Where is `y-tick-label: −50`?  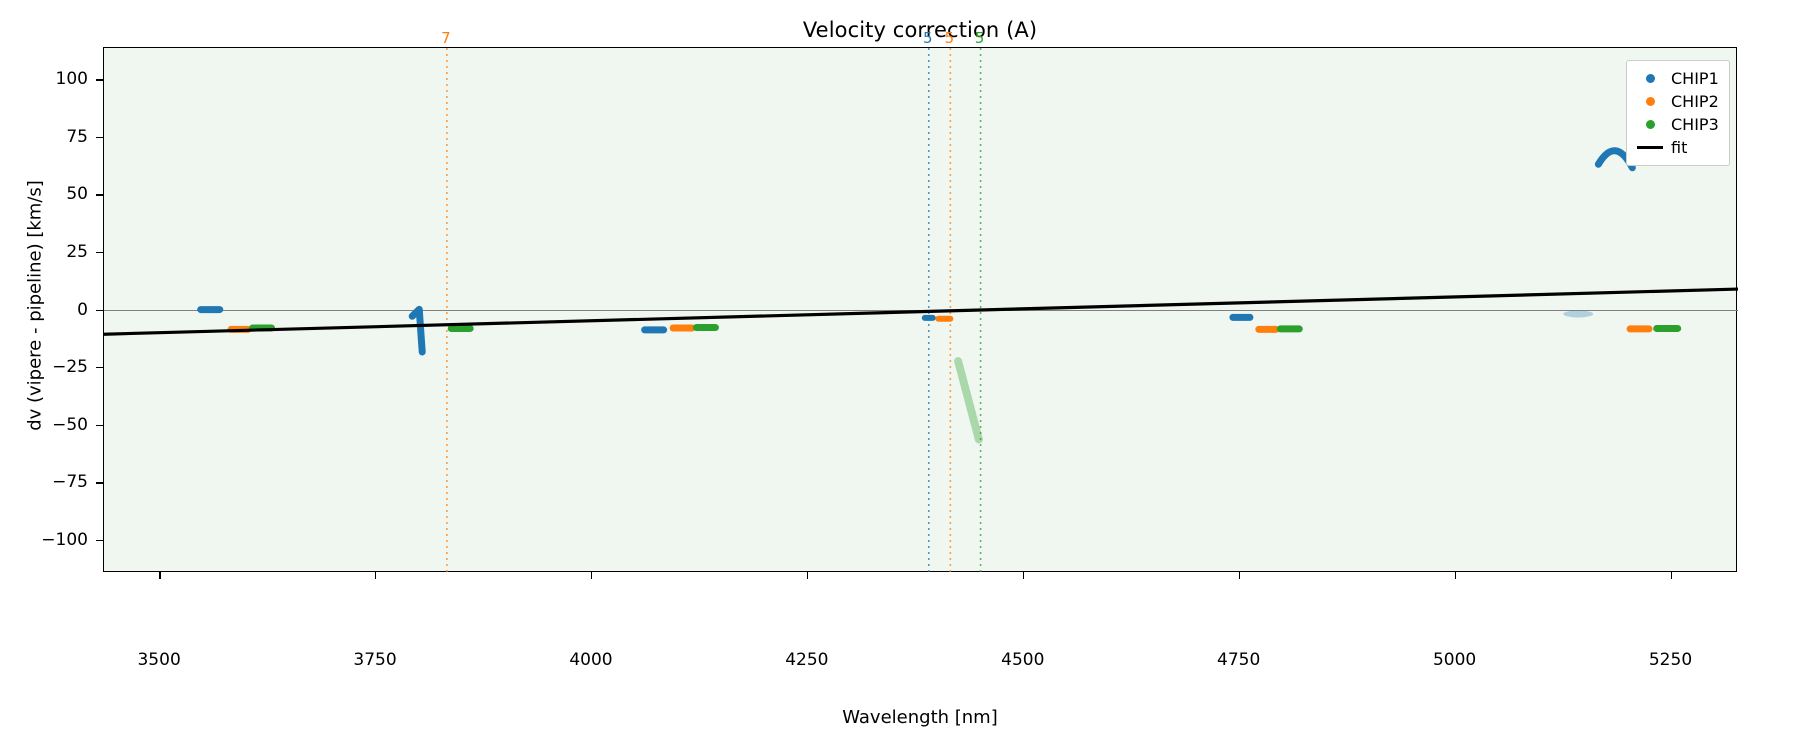 y-tick-label: −50 is located at coordinates (70, 424).